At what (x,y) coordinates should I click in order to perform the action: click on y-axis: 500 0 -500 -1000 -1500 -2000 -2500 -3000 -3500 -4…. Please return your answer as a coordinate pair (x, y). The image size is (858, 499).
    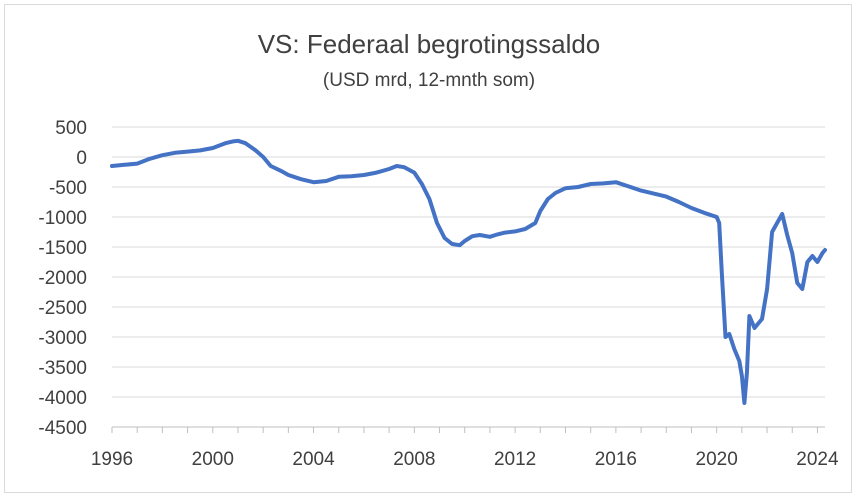
    Looking at the image, I should click on (62, 278).